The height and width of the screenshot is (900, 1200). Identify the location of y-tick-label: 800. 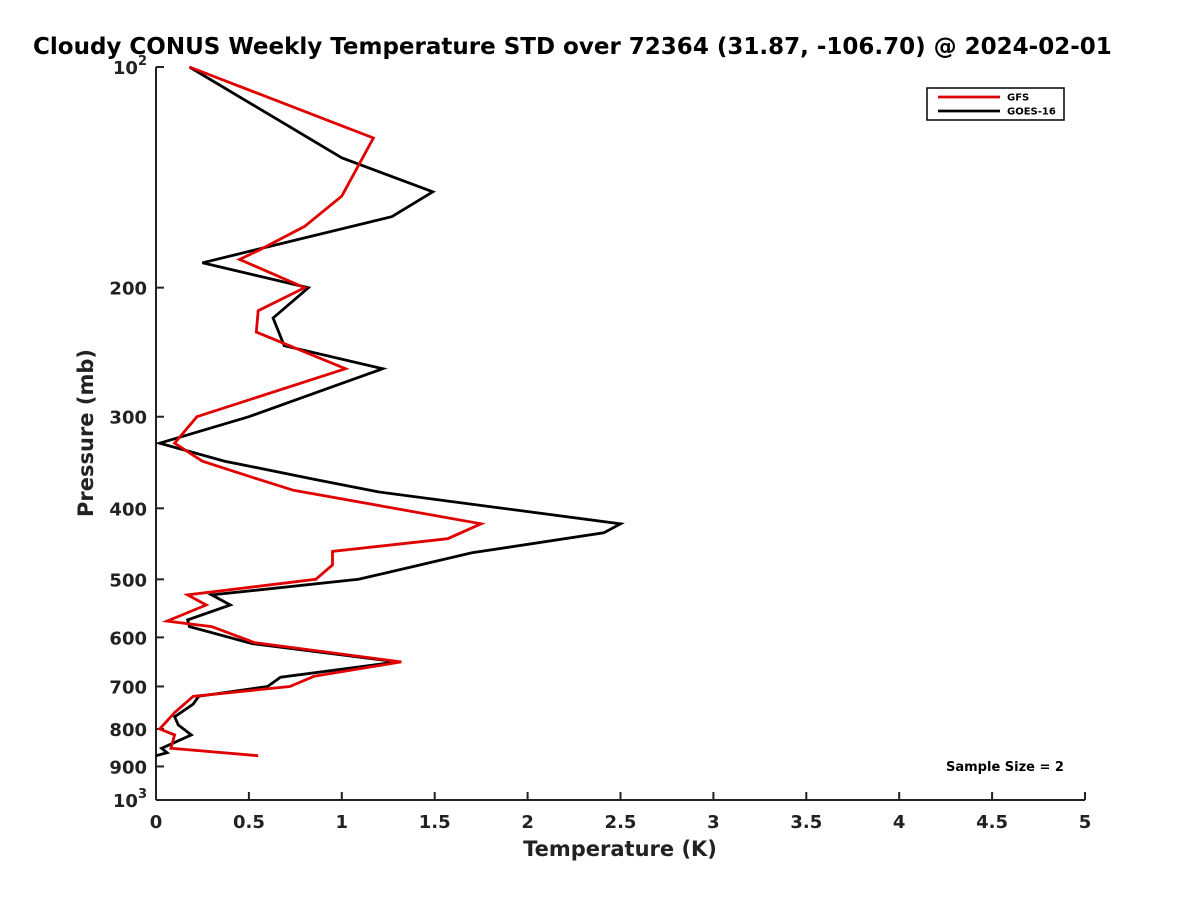
(128, 730).